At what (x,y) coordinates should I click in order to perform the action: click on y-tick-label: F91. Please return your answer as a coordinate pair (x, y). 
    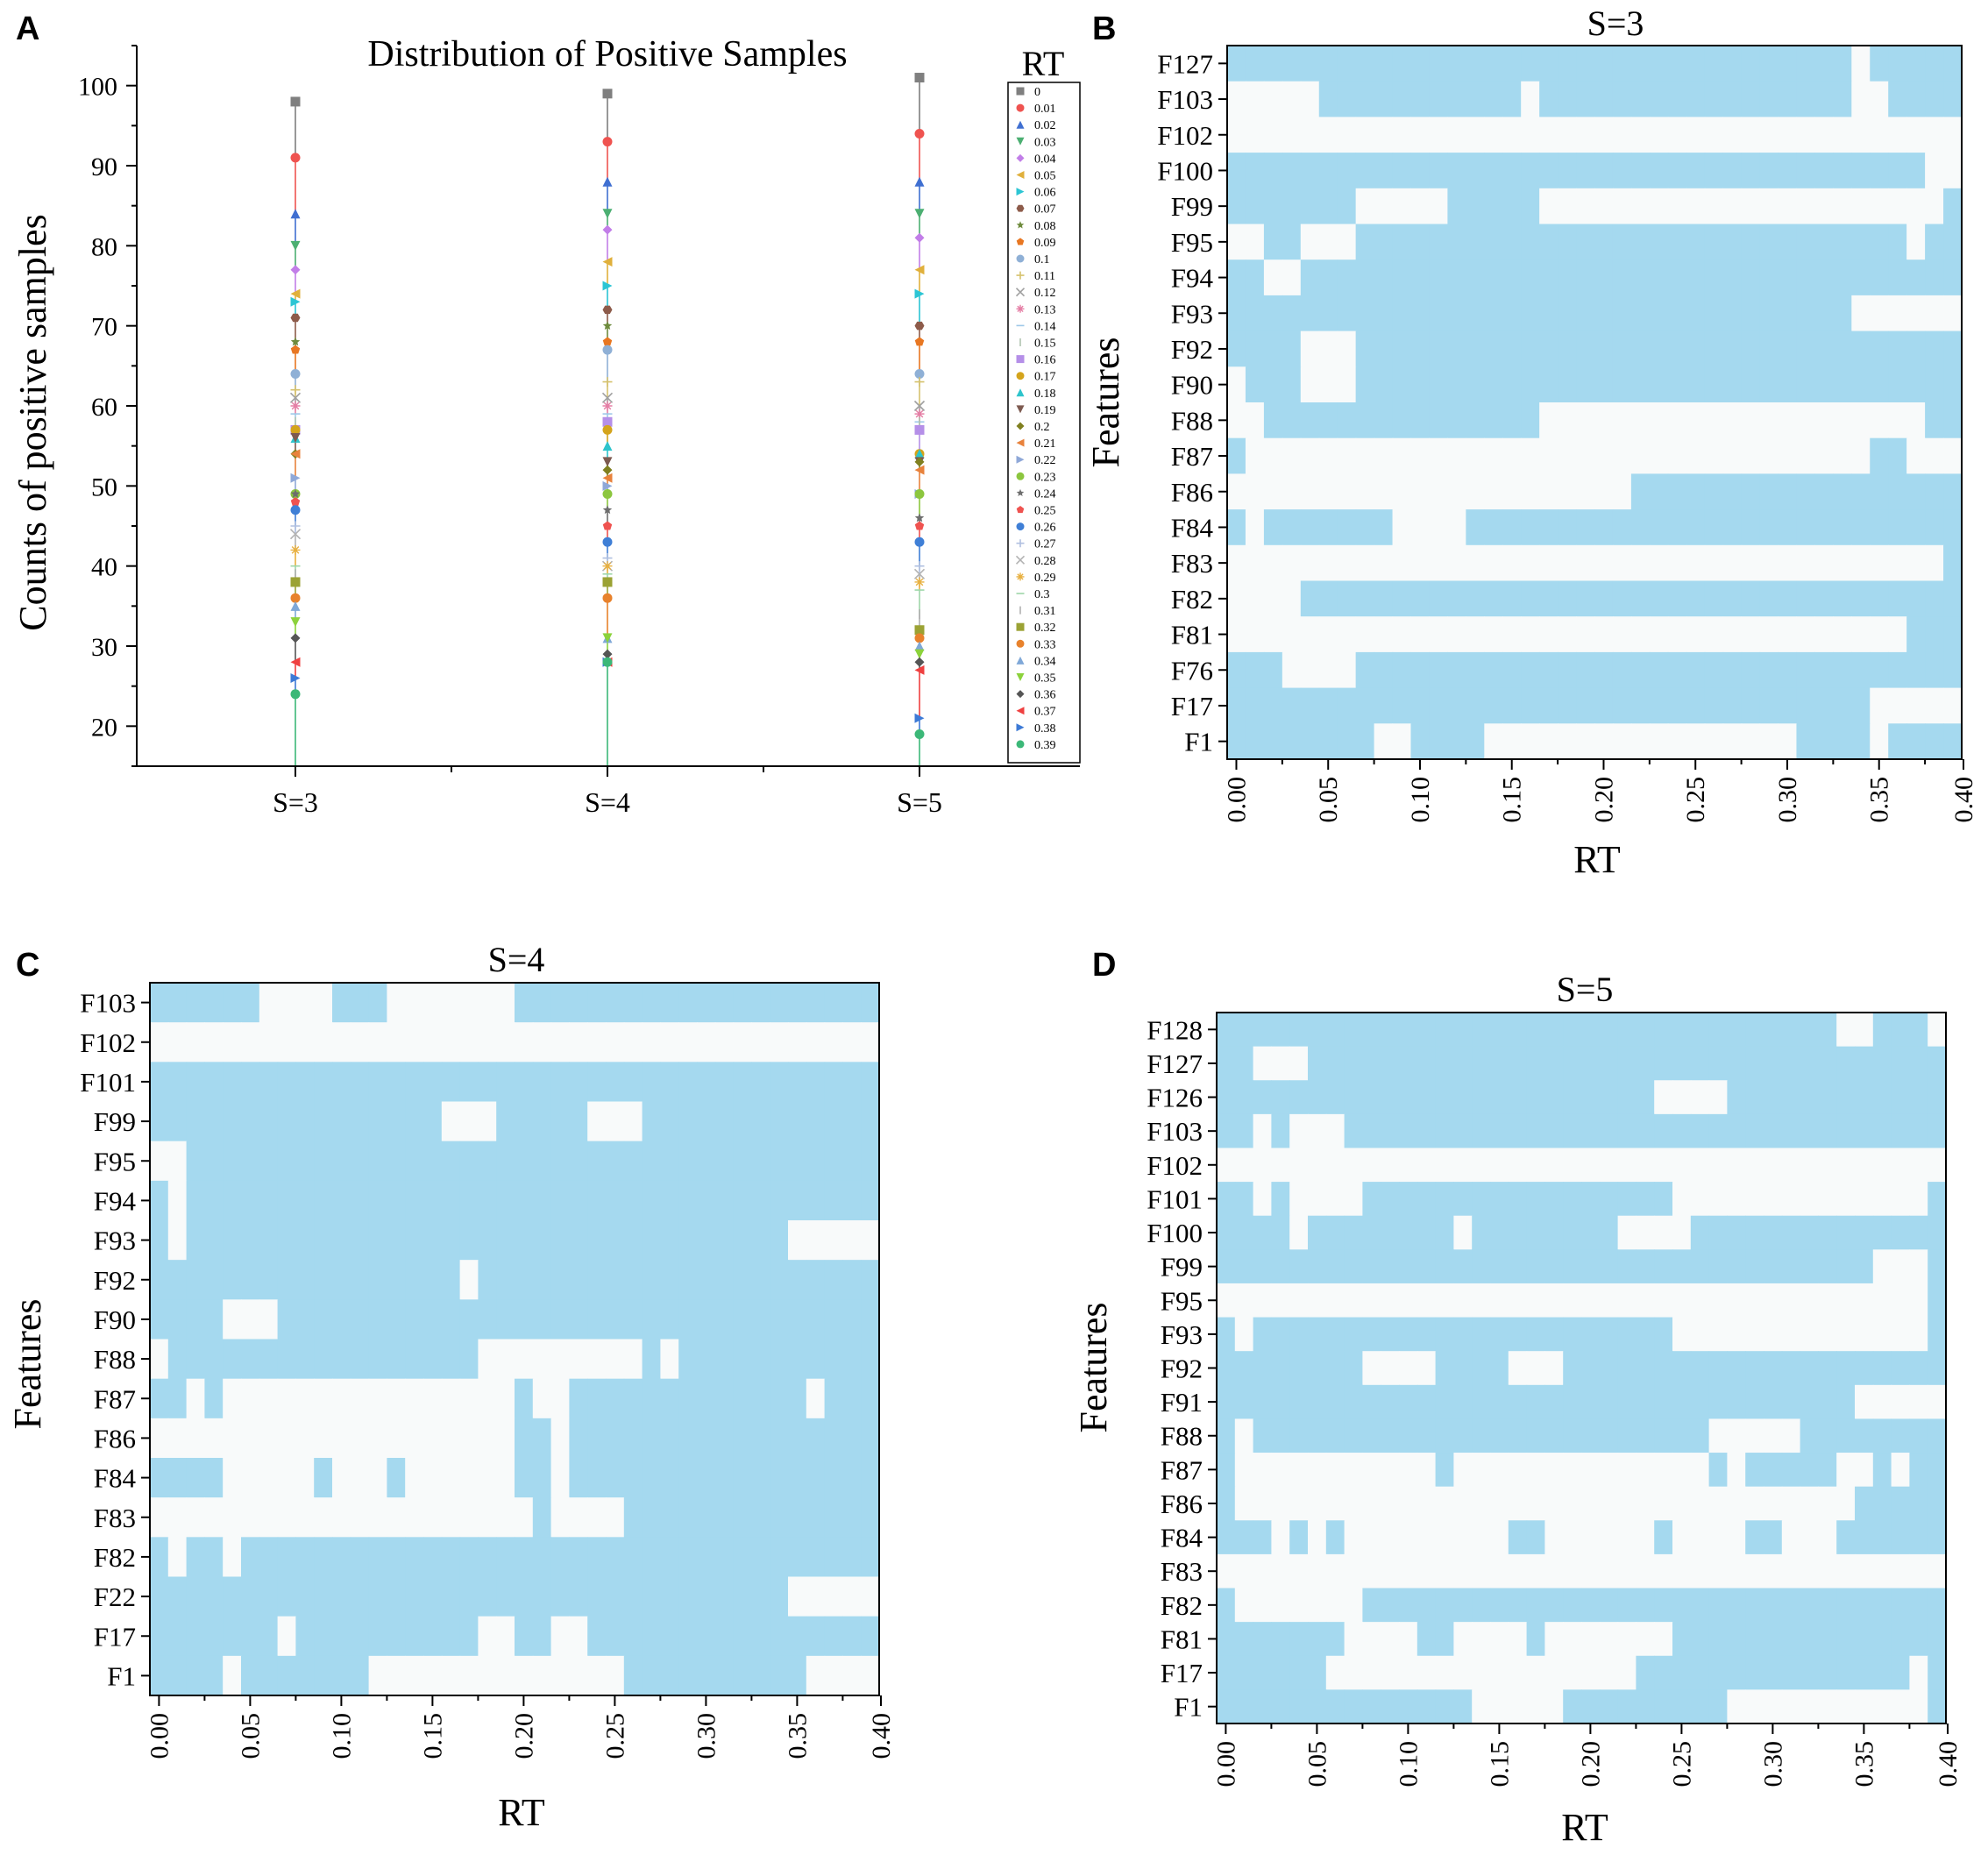
    Looking at the image, I should click on (1182, 1402).